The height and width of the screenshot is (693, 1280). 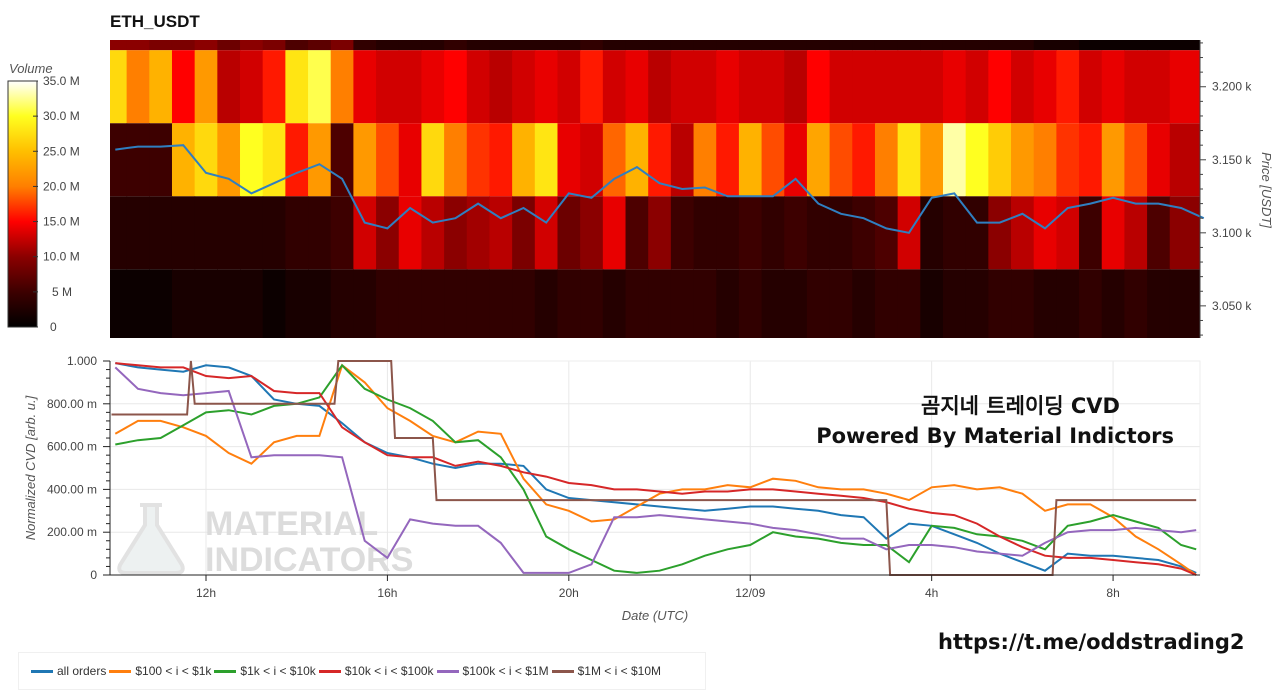 I want to click on colorbar-tick-label: 10.0 M, so click(x=61, y=257).